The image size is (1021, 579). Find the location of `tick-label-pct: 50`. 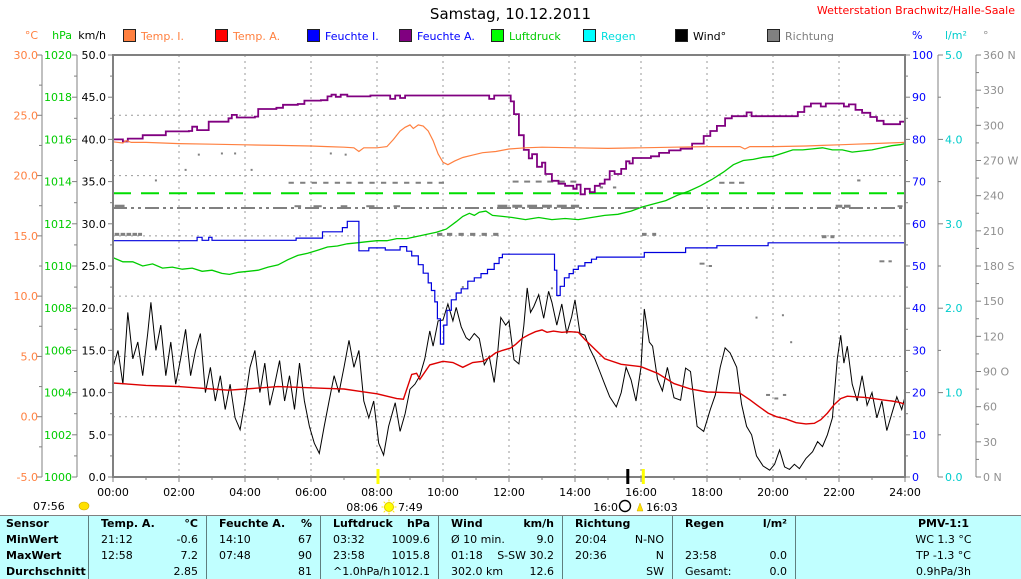

tick-label-pct: 50 is located at coordinates (919, 266).